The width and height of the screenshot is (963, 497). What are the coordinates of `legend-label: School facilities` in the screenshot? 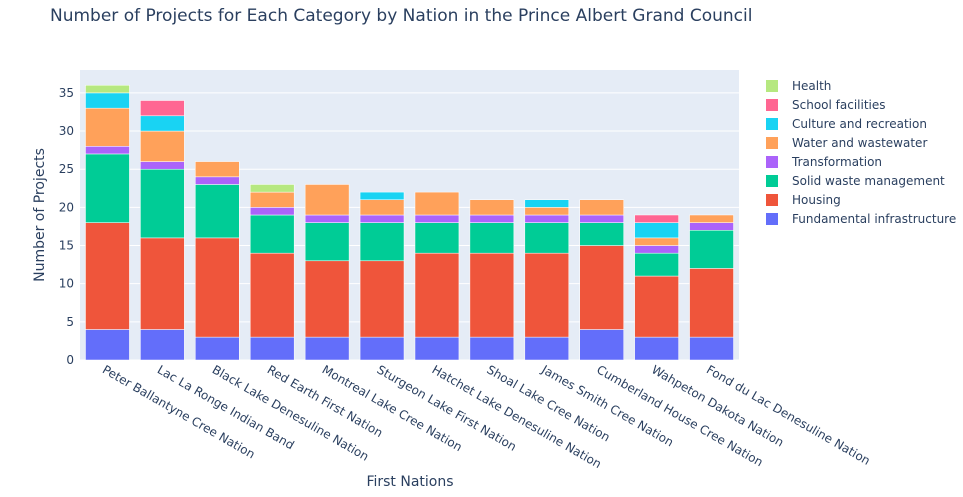 It's located at (839, 105).